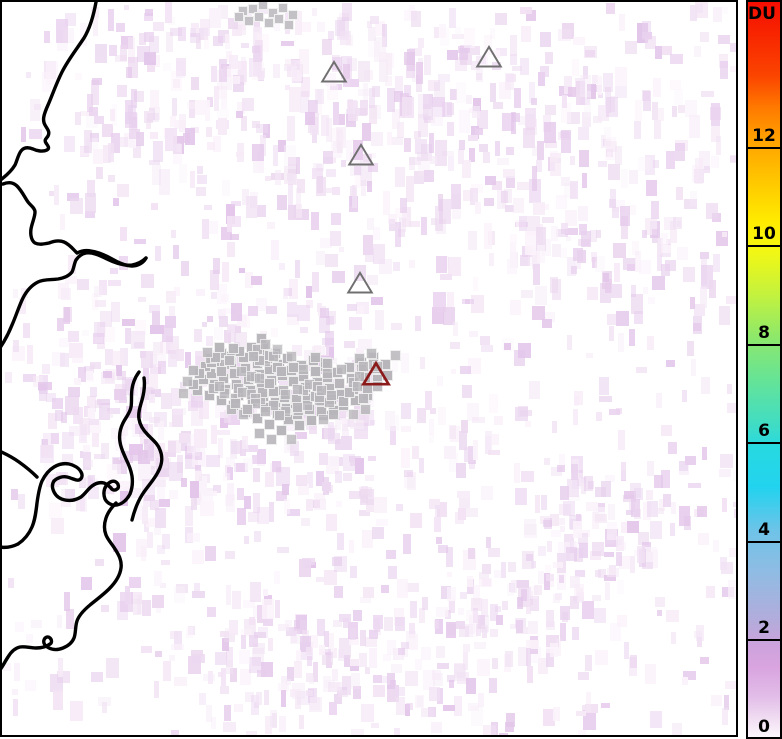 Image resolution: width=782 pixels, height=739 pixels. Describe the element at coordinates (764, 369) in the screenshot. I see `colorbar: DU 12 10 8 6 4 2 0` at that location.